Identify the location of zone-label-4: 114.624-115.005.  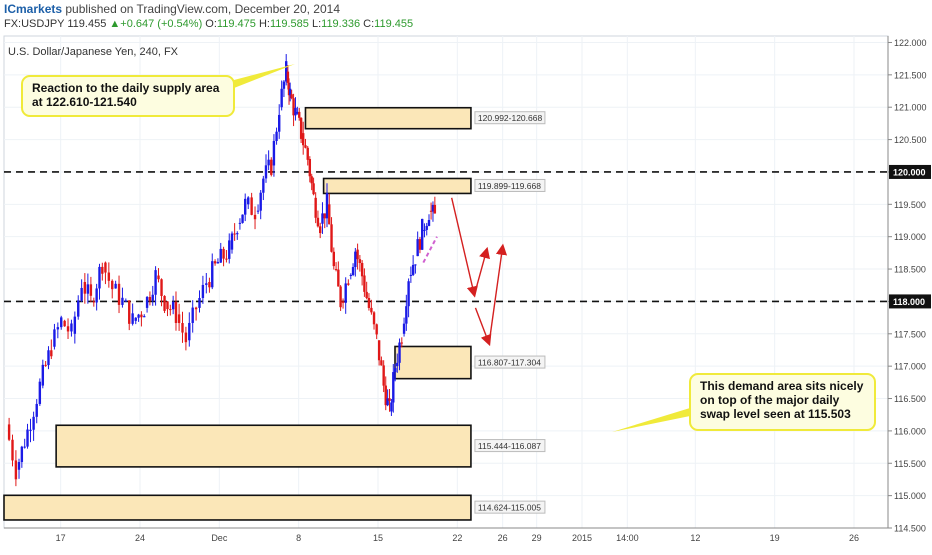
(509, 508).